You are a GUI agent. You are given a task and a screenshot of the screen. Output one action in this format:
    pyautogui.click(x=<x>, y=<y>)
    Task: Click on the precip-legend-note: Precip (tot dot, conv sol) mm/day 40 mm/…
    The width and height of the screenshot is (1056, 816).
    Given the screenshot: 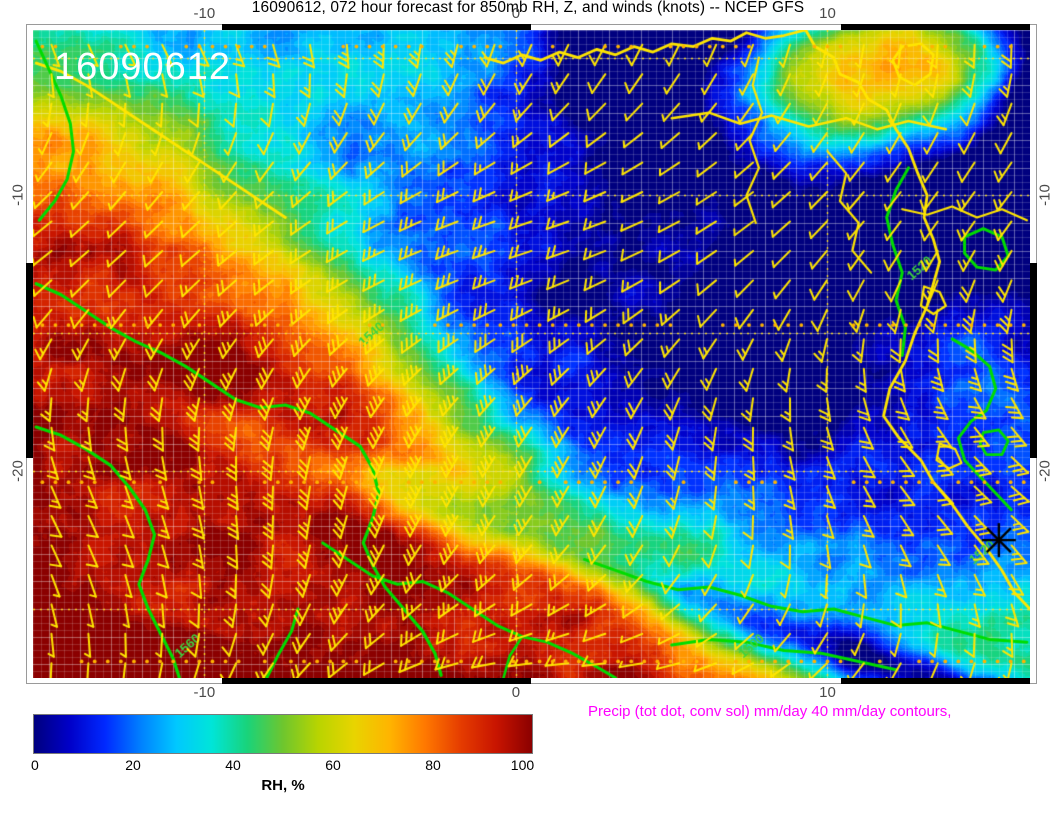 What is the action you would take?
    pyautogui.click(x=770, y=711)
    